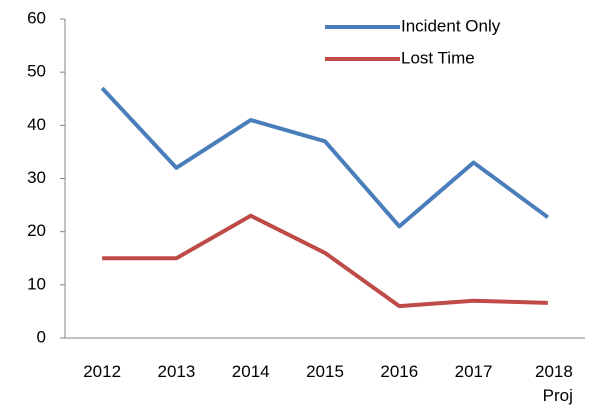  Describe the element at coordinates (554, 383) in the screenshot. I see `x-tick-label: 2018 Proj` at that location.